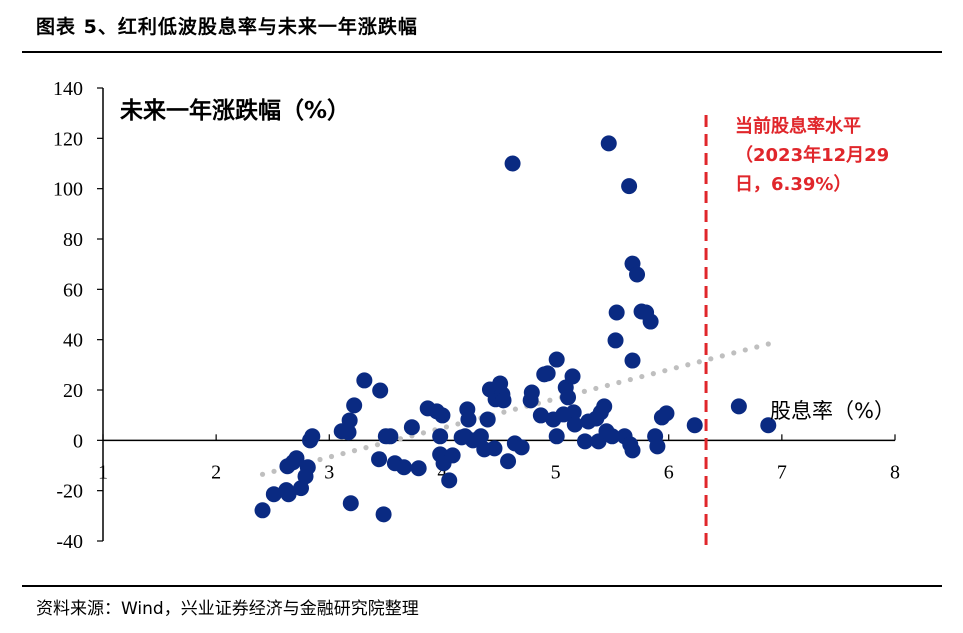 This screenshot has width=963, height=633. What do you see at coordinates (235, 110) in the screenshot?
I see `y-axis-label: 未来一年涨跌幅（%）` at bounding box center [235, 110].